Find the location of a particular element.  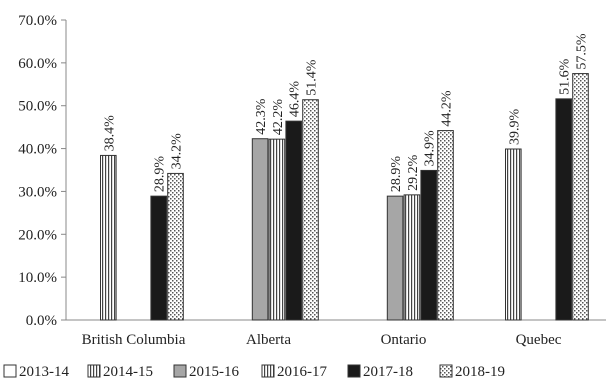

legend-item: 2017-18 is located at coordinates (380, 372).